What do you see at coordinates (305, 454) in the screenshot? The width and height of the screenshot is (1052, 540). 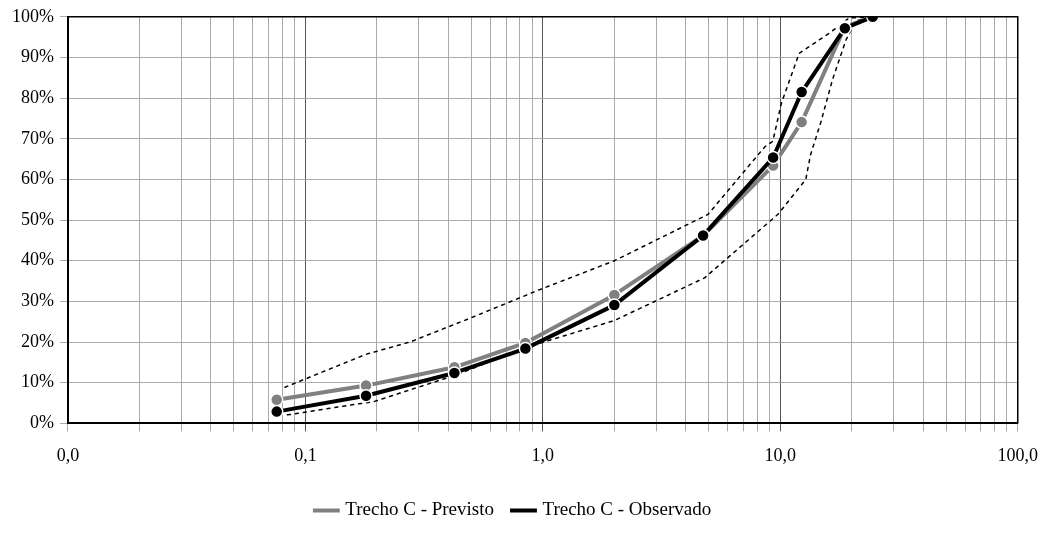 I see `x-tick-label: 0,1` at bounding box center [305, 454].